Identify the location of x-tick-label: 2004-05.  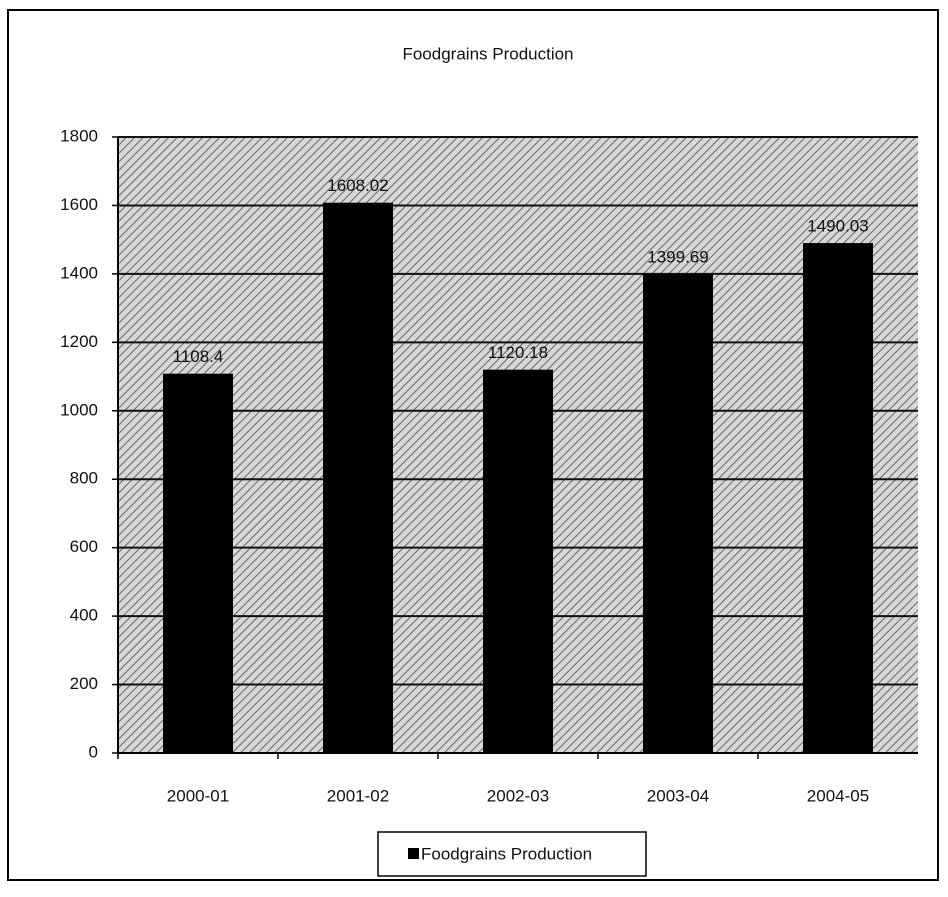
(838, 795).